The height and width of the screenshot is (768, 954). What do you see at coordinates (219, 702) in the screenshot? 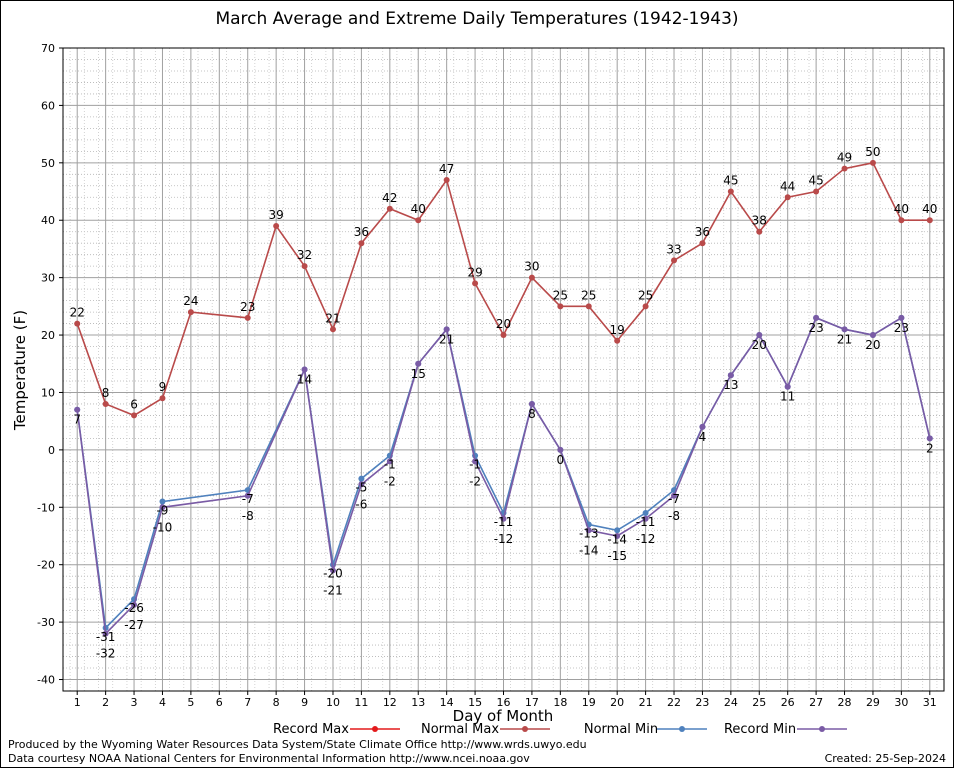
I see `x-tick-label: 6` at bounding box center [219, 702].